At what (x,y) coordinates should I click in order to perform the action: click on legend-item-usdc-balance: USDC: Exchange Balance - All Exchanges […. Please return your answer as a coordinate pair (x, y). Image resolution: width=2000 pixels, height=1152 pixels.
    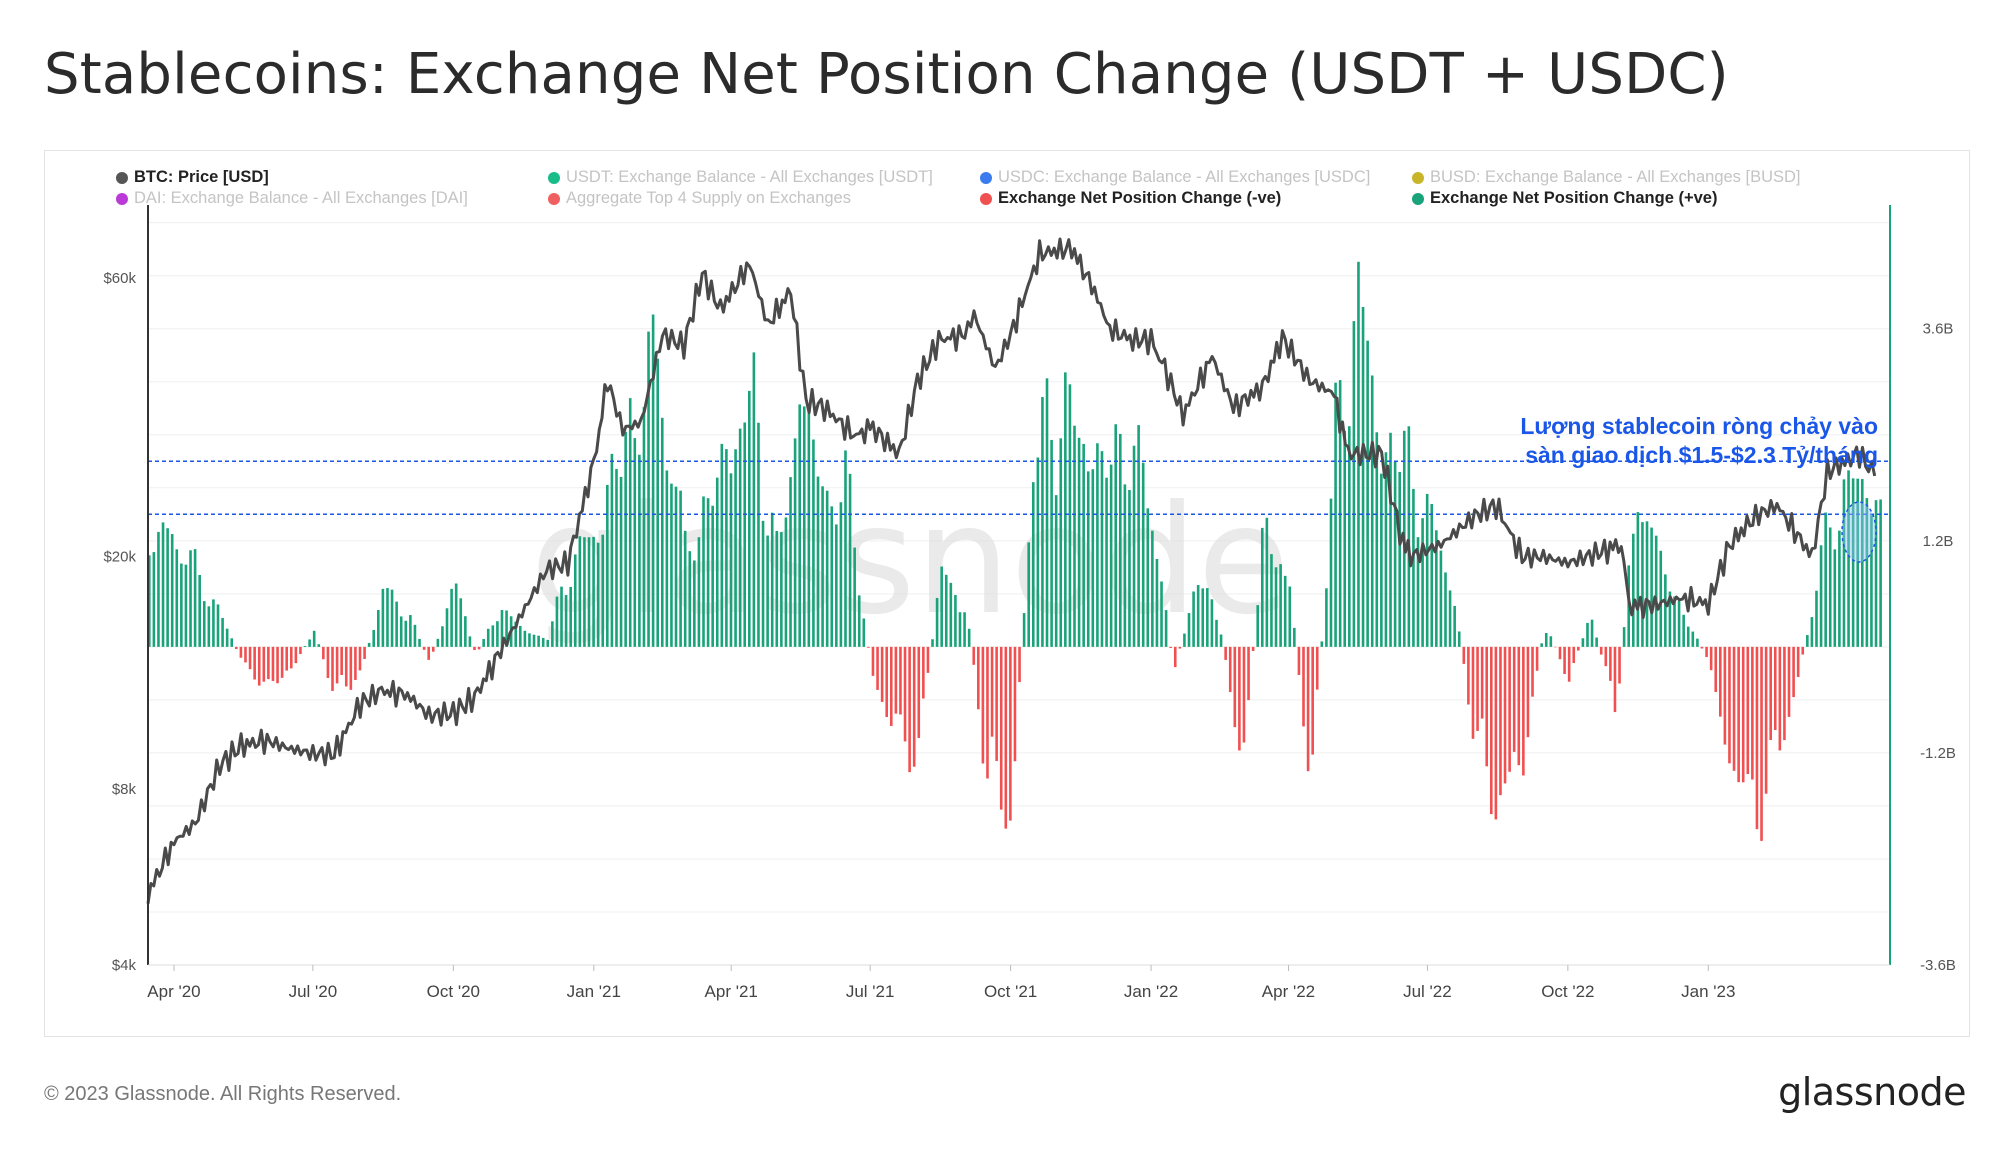
    Looking at the image, I should click on (1175, 177).